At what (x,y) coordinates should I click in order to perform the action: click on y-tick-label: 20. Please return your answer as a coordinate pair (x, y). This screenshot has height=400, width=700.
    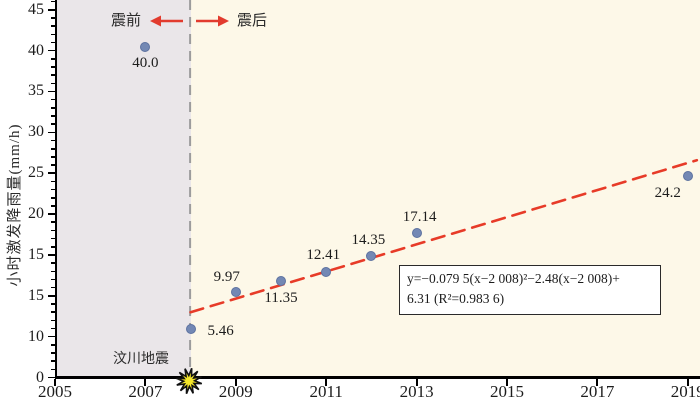
    Looking at the image, I should click on (36, 214).